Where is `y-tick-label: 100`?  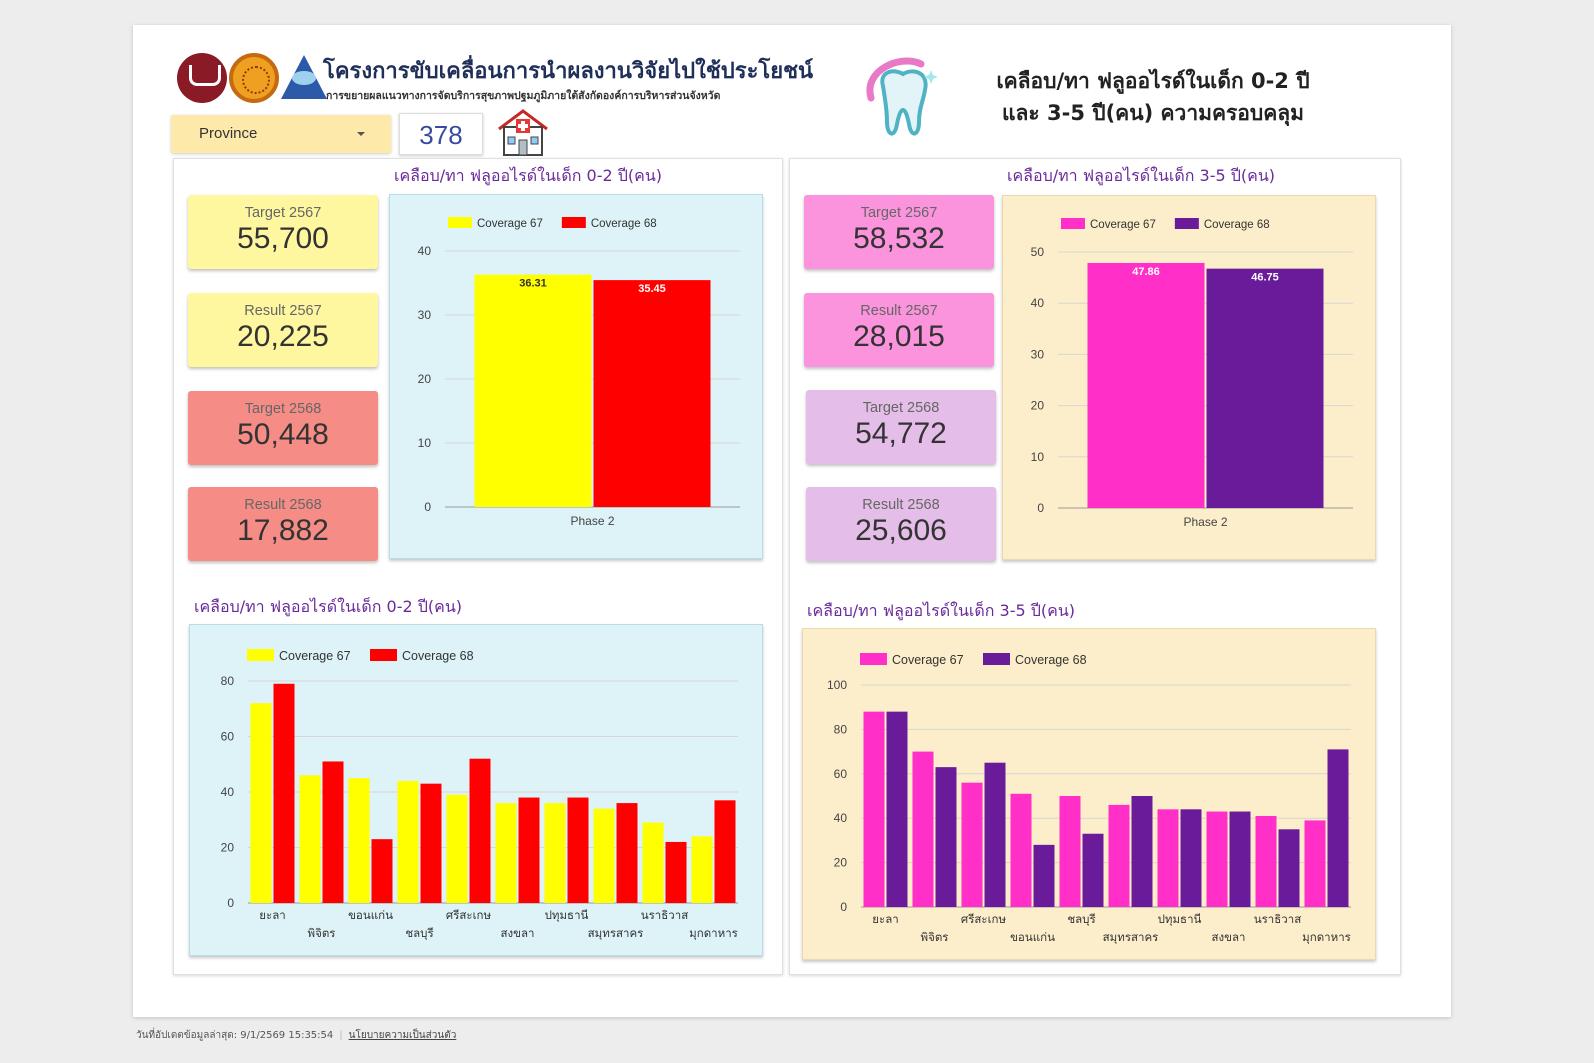 y-tick-label: 100 is located at coordinates (837, 685).